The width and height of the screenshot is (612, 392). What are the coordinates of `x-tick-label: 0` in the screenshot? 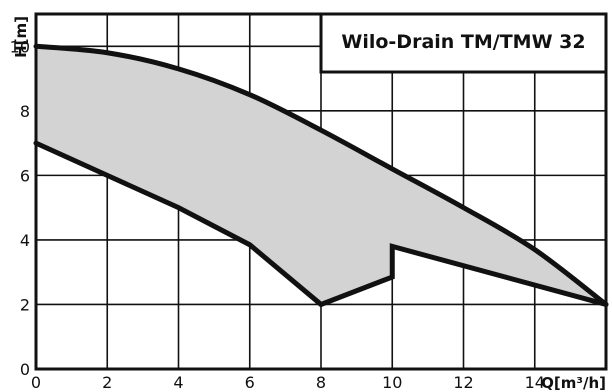 It's located at (36, 382).